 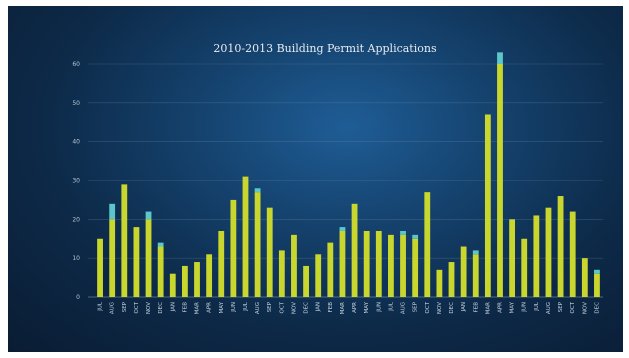 What do you see at coordinates (76, 219) in the screenshot?
I see `y-tick-label: 20` at bounding box center [76, 219].